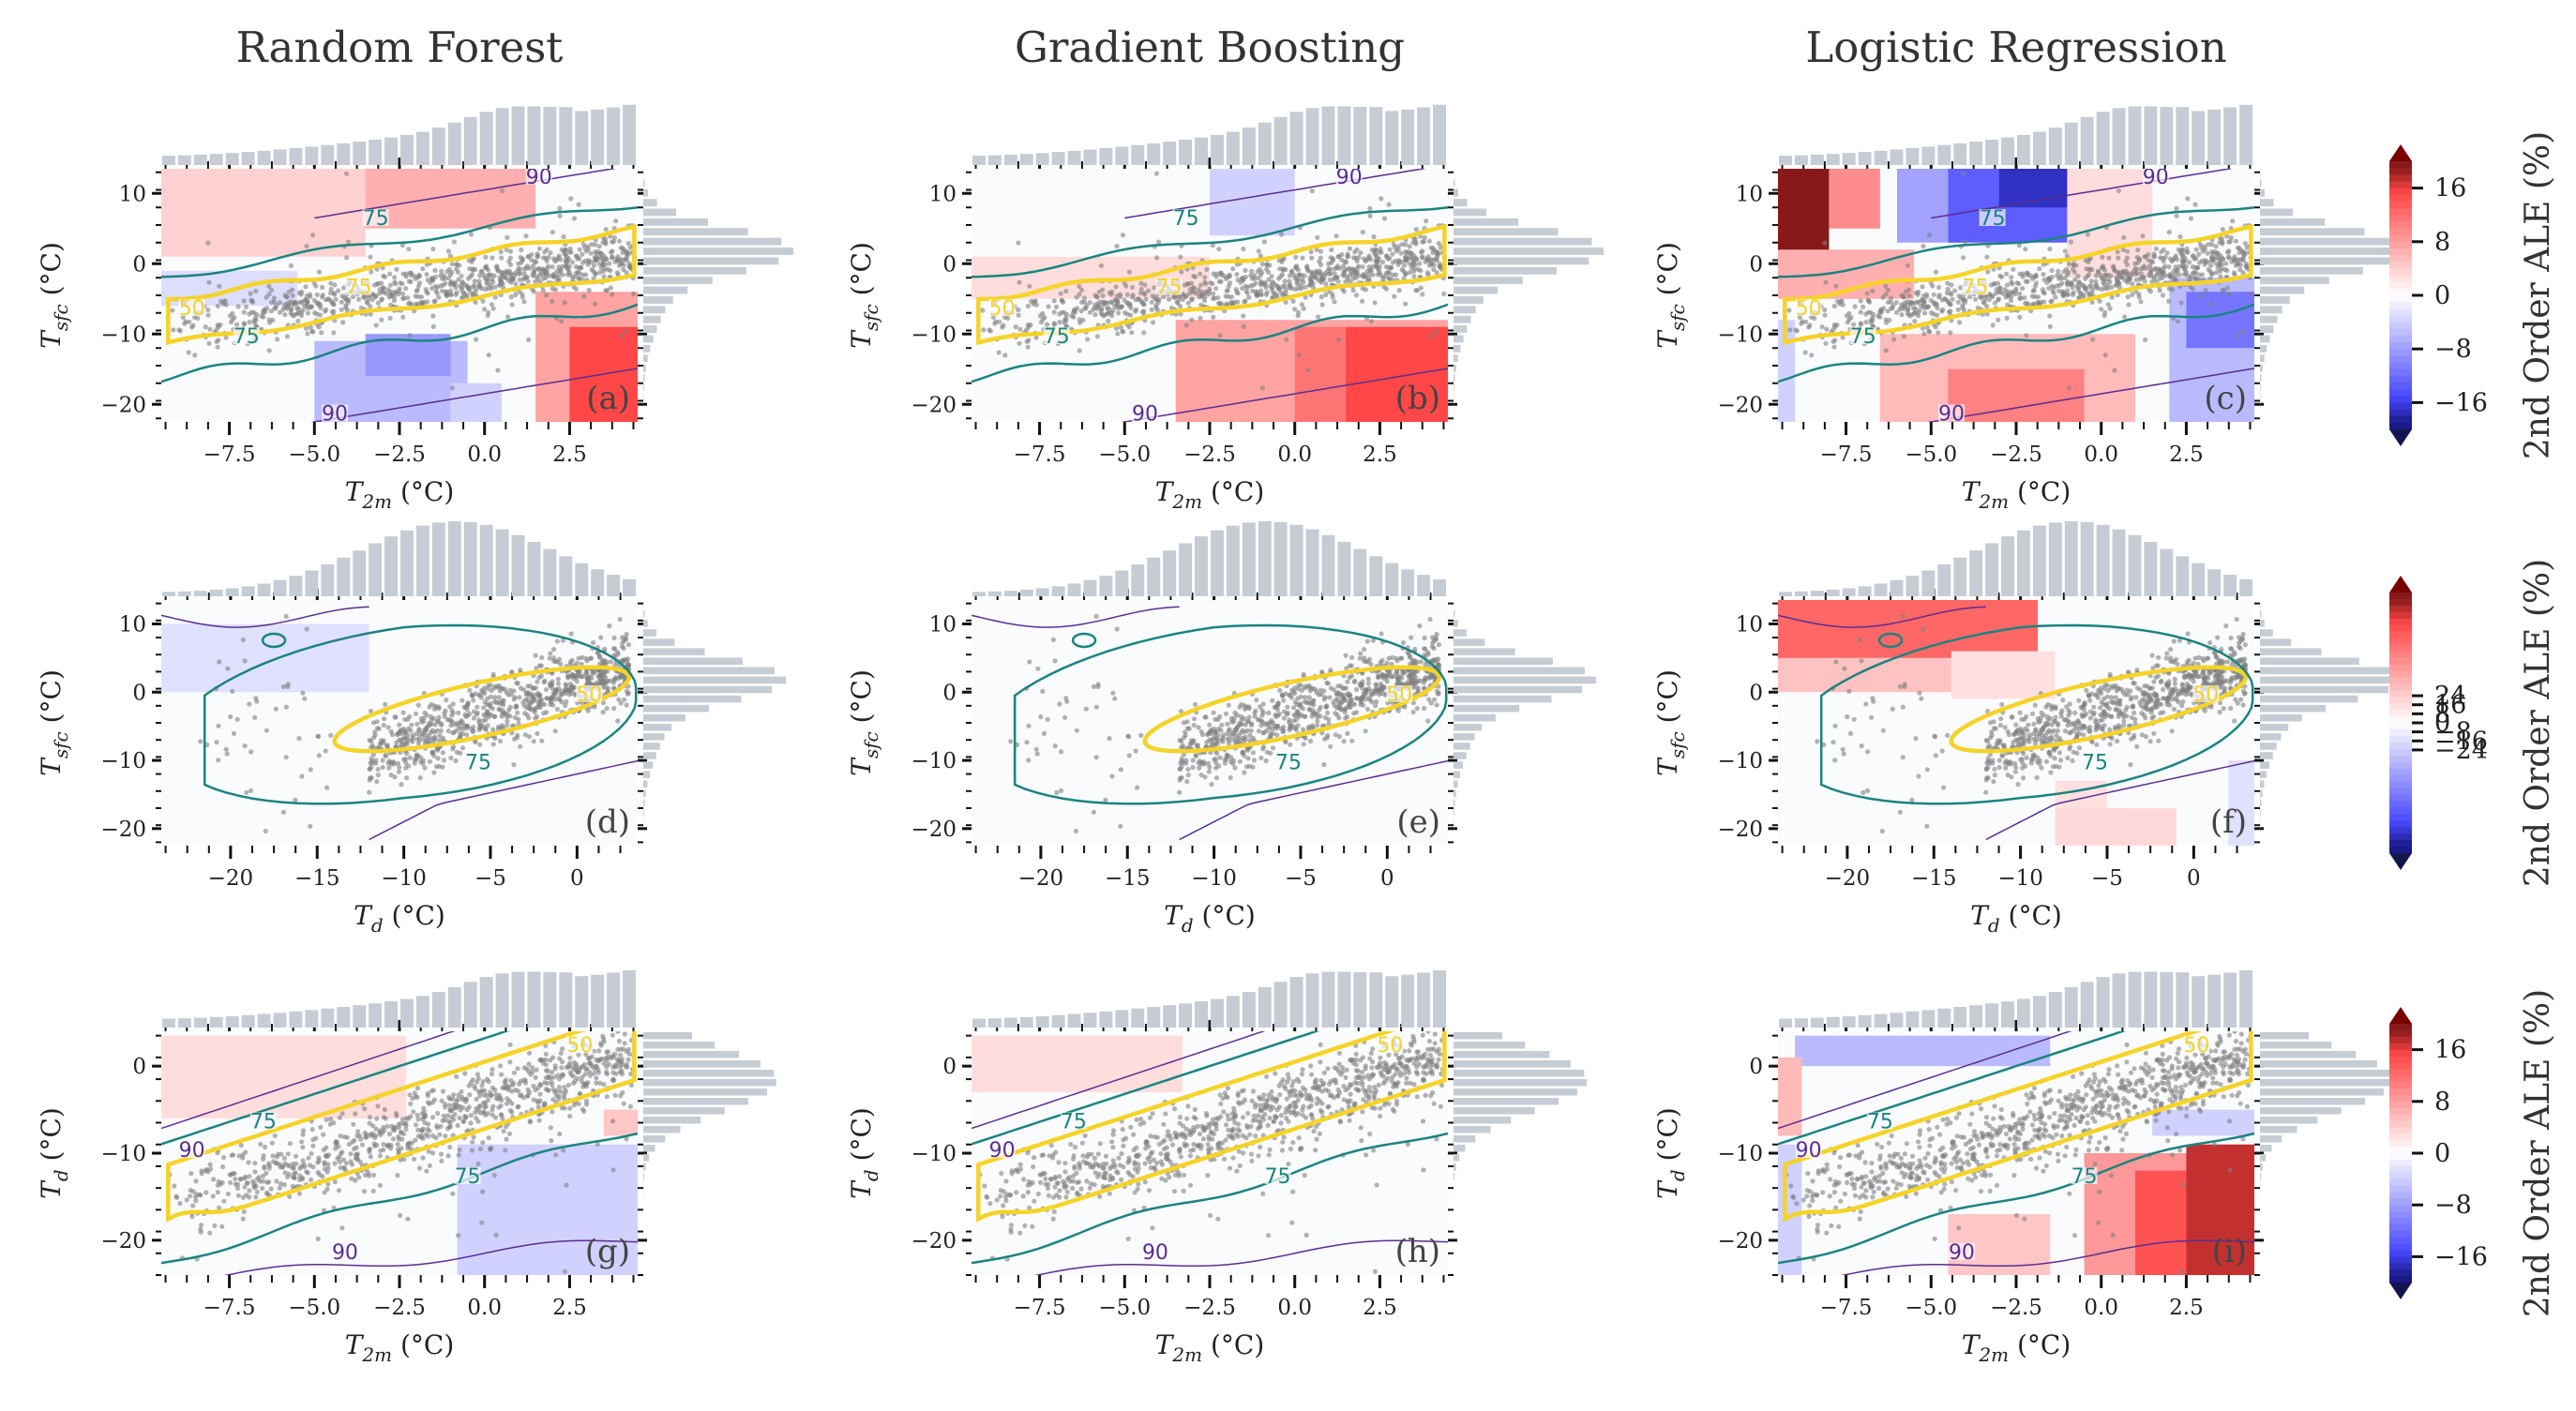 The width and height of the screenshot is (2576, 1411). Describe the element at coordinates (569, 455) in the screenshot. I see `x-tick-label: 2.5` at that location.